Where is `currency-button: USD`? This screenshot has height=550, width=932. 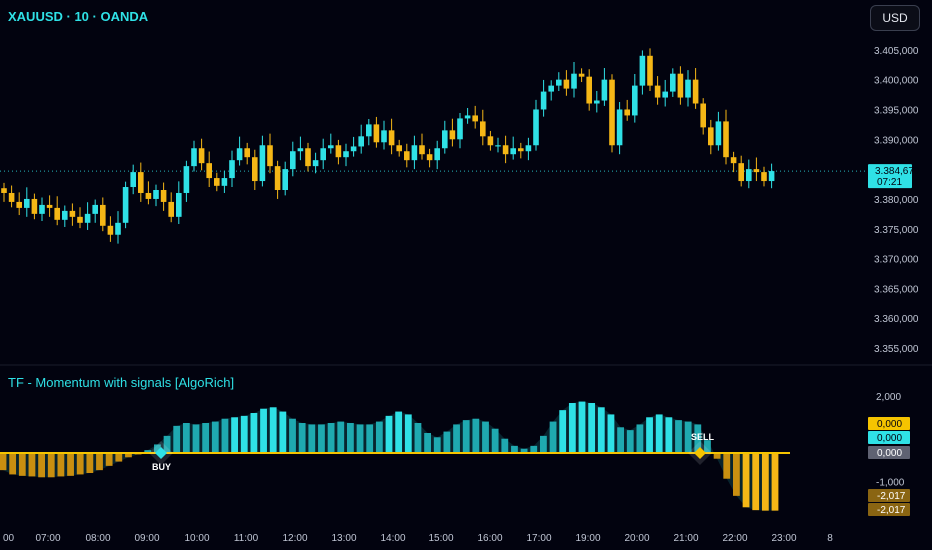
currency-button: USD is located at coordinates (895, 18).